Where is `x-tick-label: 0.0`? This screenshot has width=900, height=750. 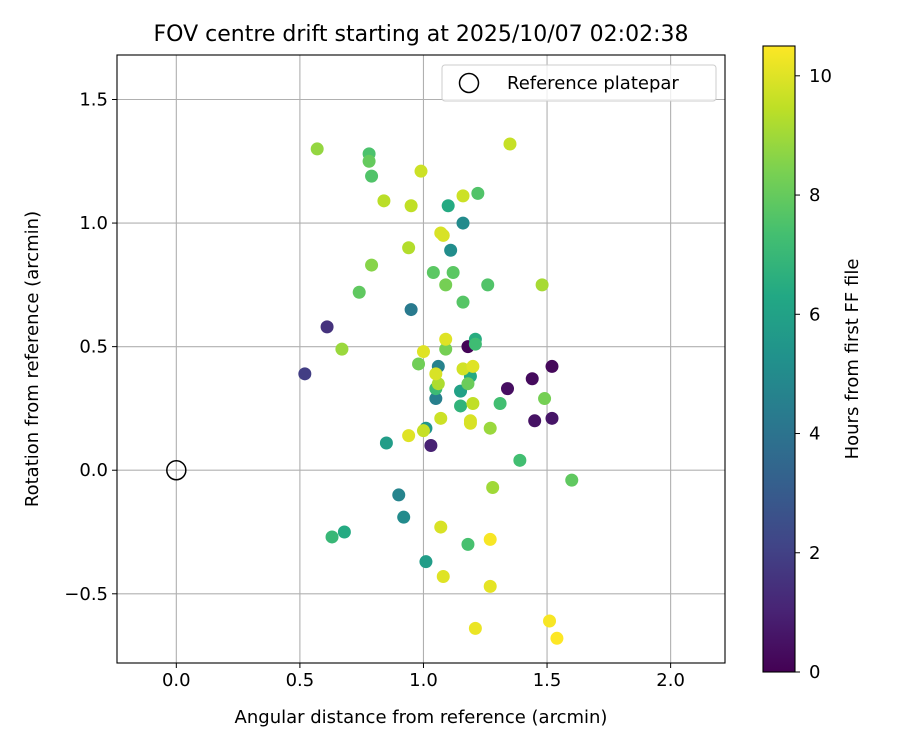
x-tick-label: 0.0 is located at coordinates (176, 680).